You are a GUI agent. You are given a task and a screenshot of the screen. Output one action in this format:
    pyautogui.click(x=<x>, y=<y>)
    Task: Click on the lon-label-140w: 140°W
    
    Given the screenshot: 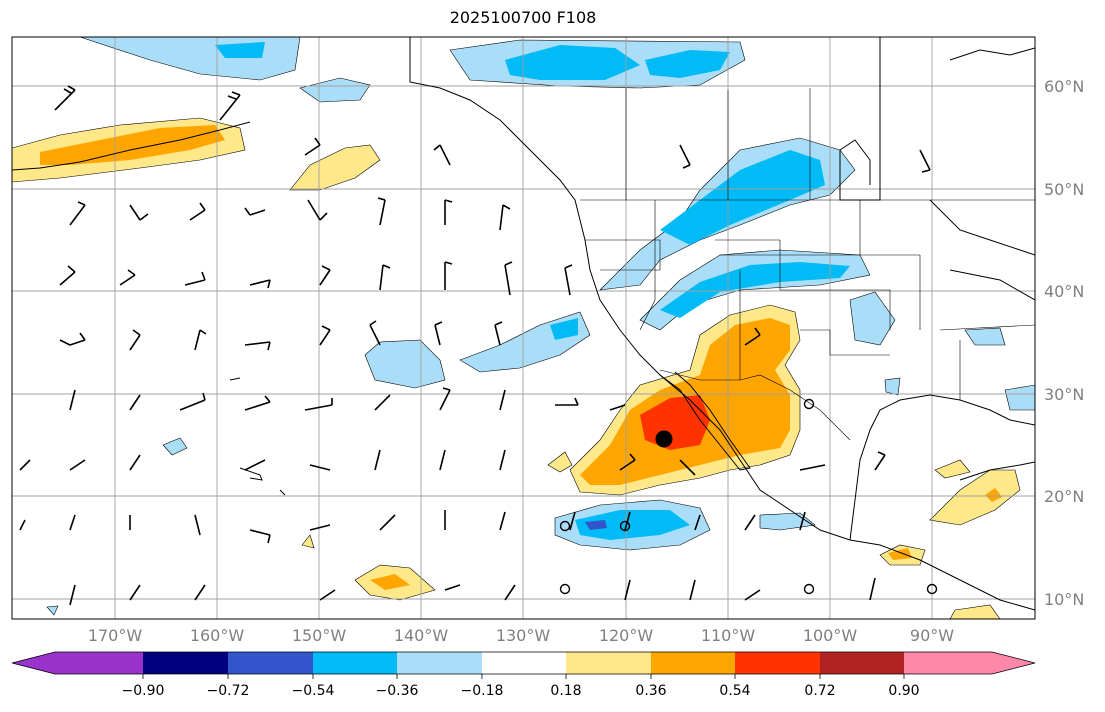 What is the action you would take?
    pyautogui.click(x=421, y=635)
    